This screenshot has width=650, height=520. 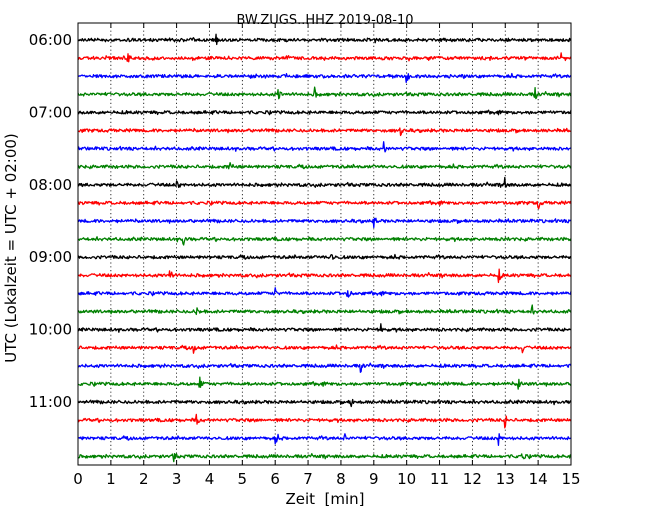 What do you see at coordinates (50, 330) in the screenshot?
I see `y-tick-label: 10:00` at bounding box center [50, 330].